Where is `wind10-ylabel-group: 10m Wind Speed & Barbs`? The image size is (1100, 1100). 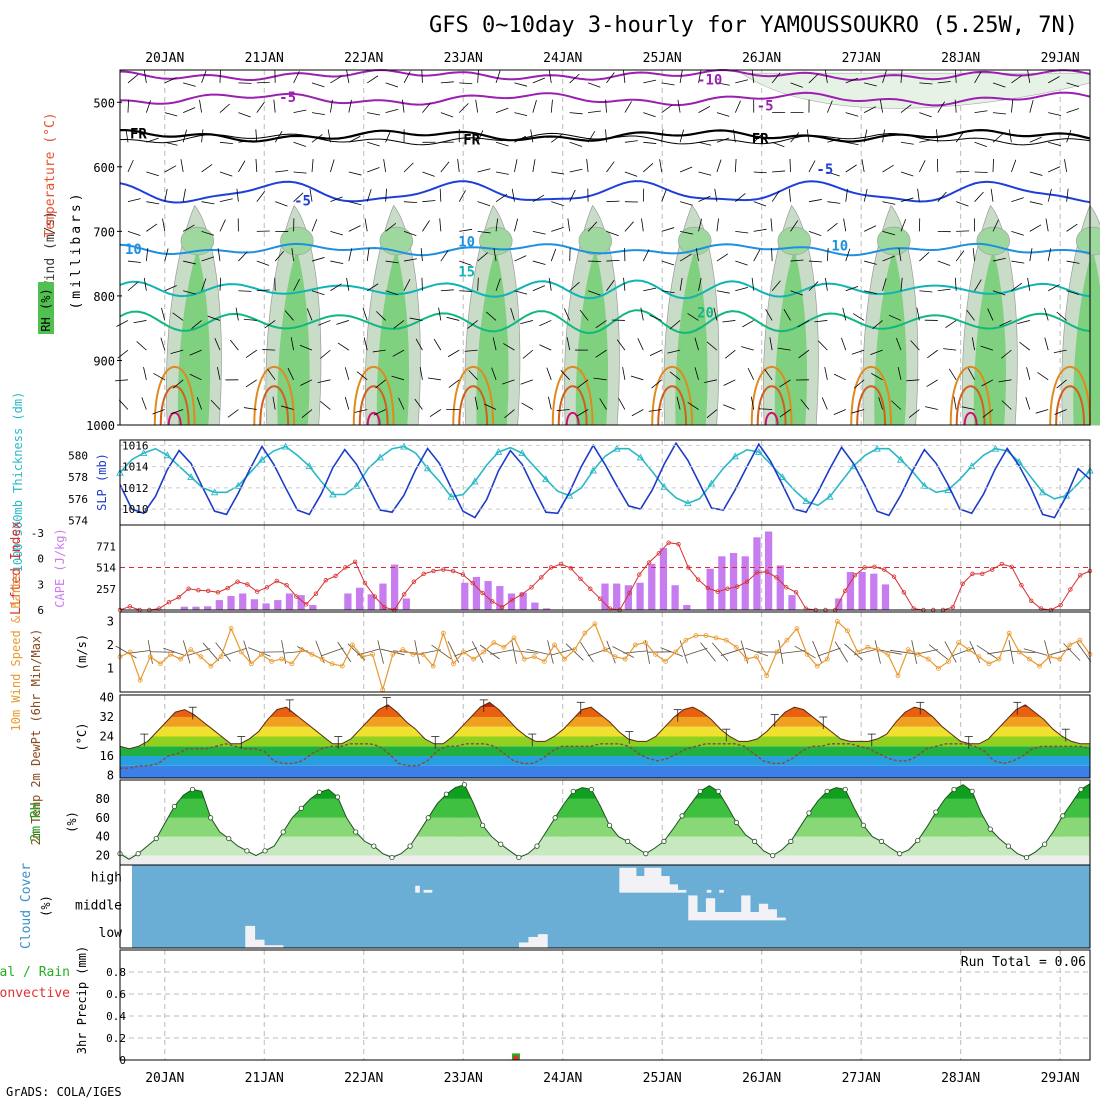
wind10-ylabel-group: 10m Wind Speed & Barbs is located at coordinates (16, 652).